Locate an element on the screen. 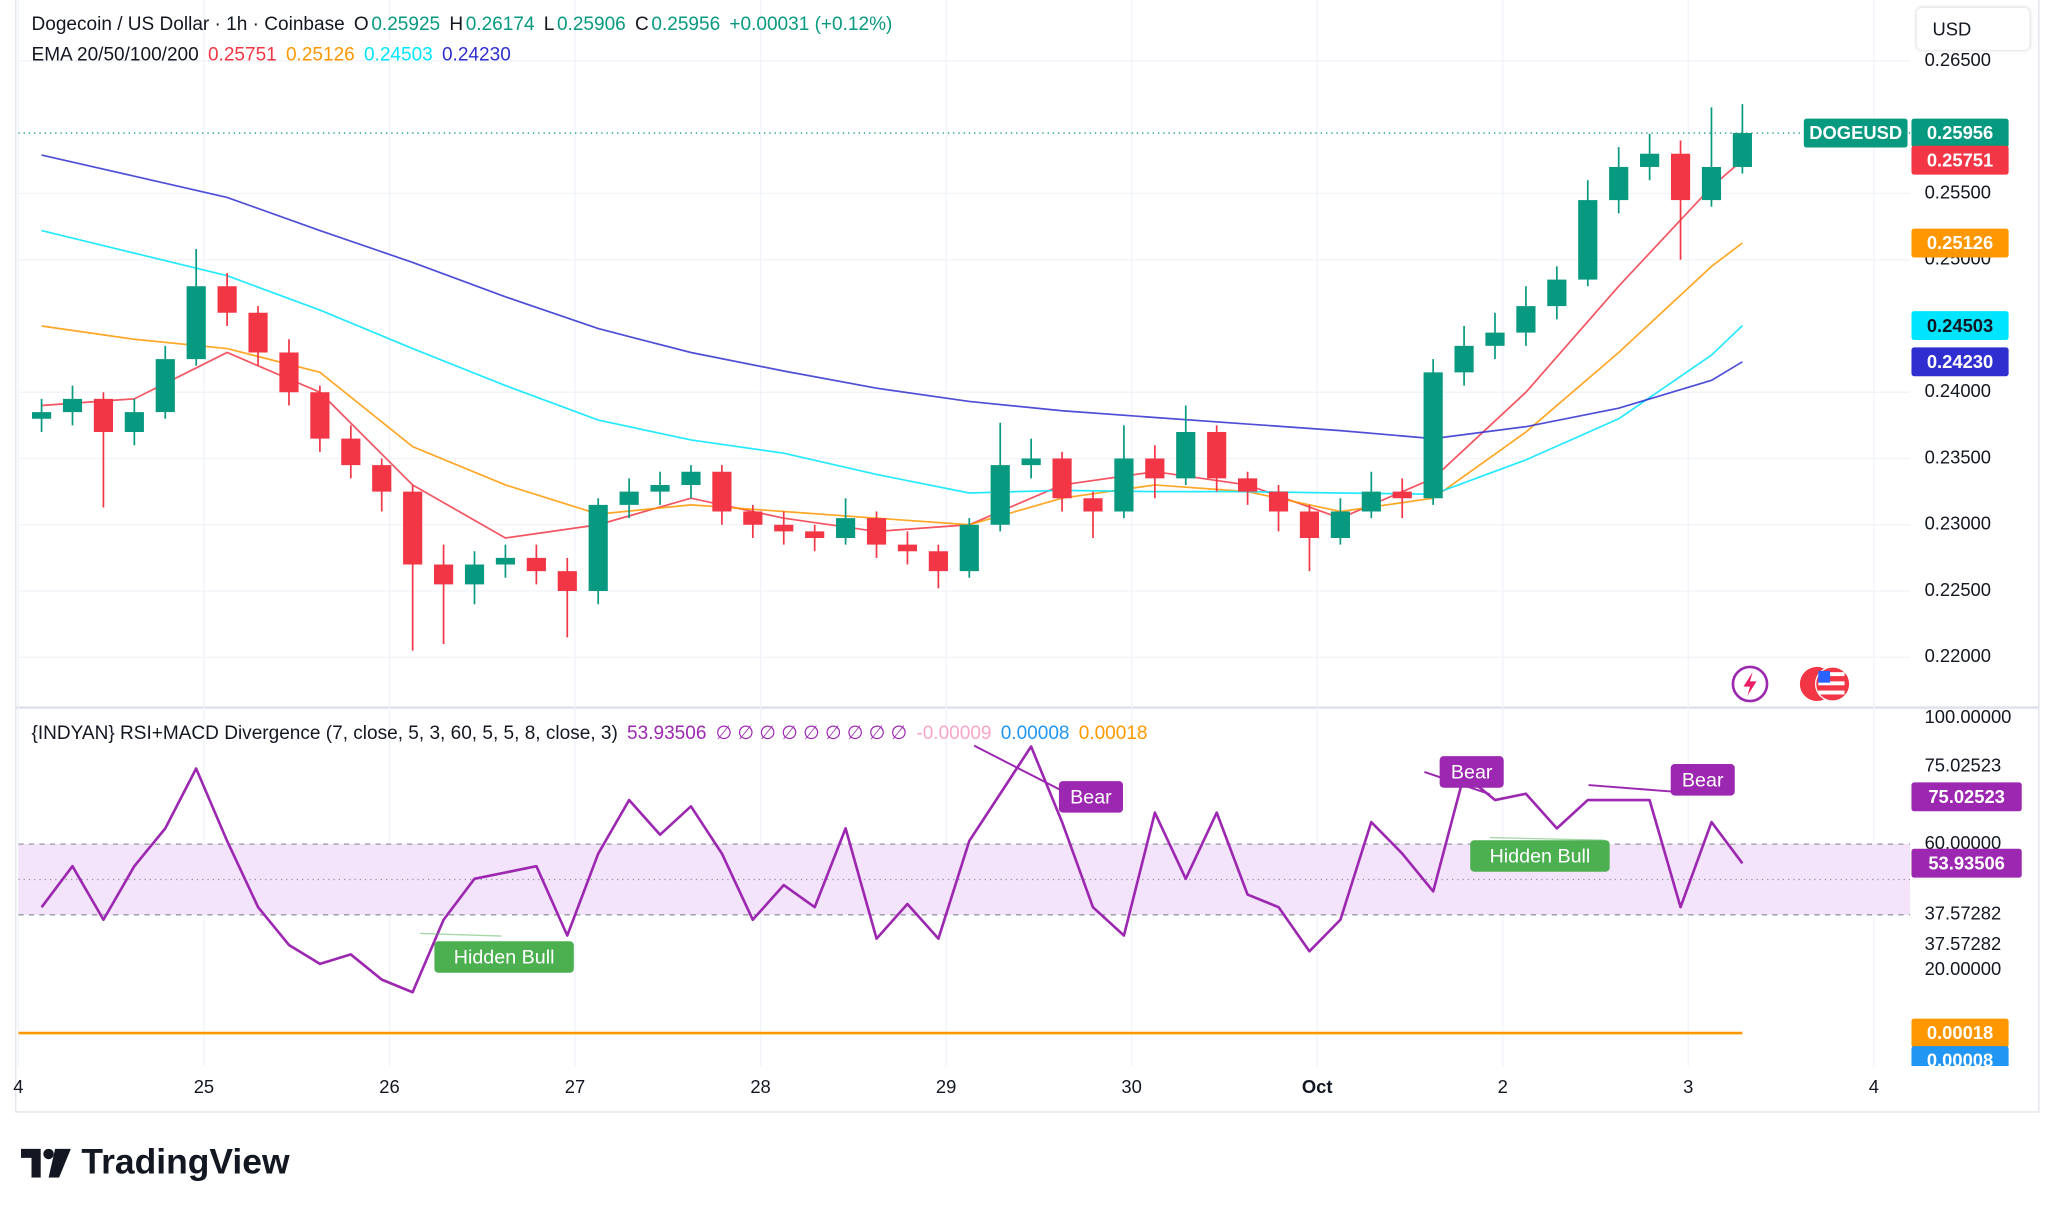  ohlc-key: C is located at coordinates (641, 25).